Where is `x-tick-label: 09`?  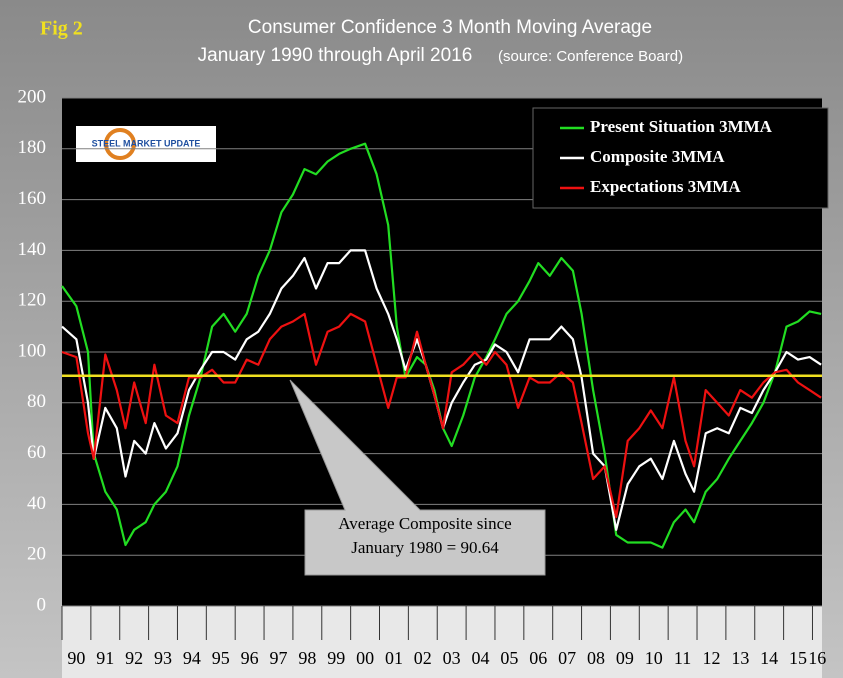 x-tick-label: 09 is located at coordinates (625, 658).